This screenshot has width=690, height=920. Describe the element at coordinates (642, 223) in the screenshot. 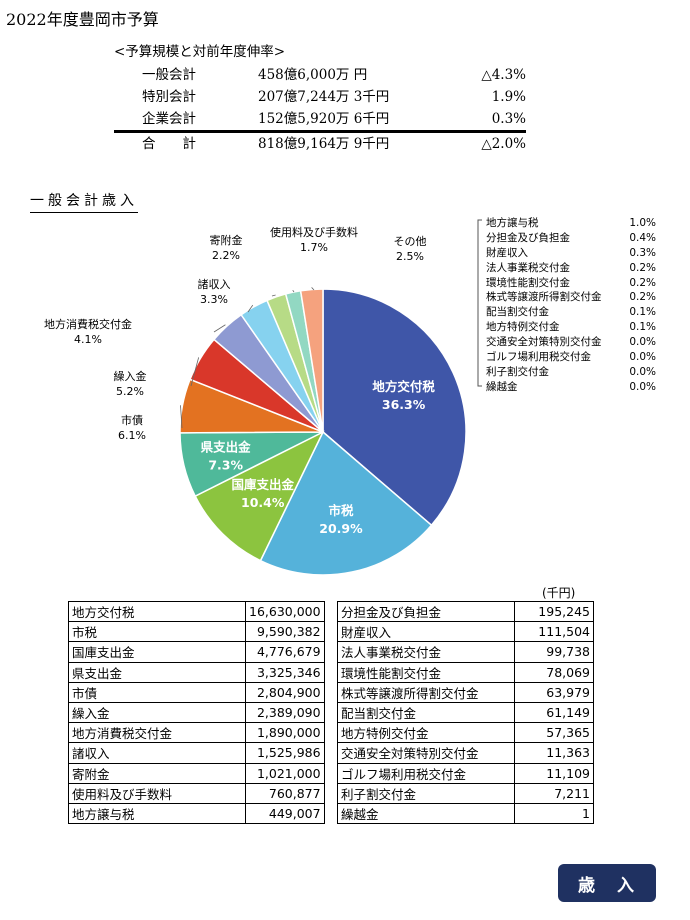

I see `others-item-pct: 1.0%` at that location.